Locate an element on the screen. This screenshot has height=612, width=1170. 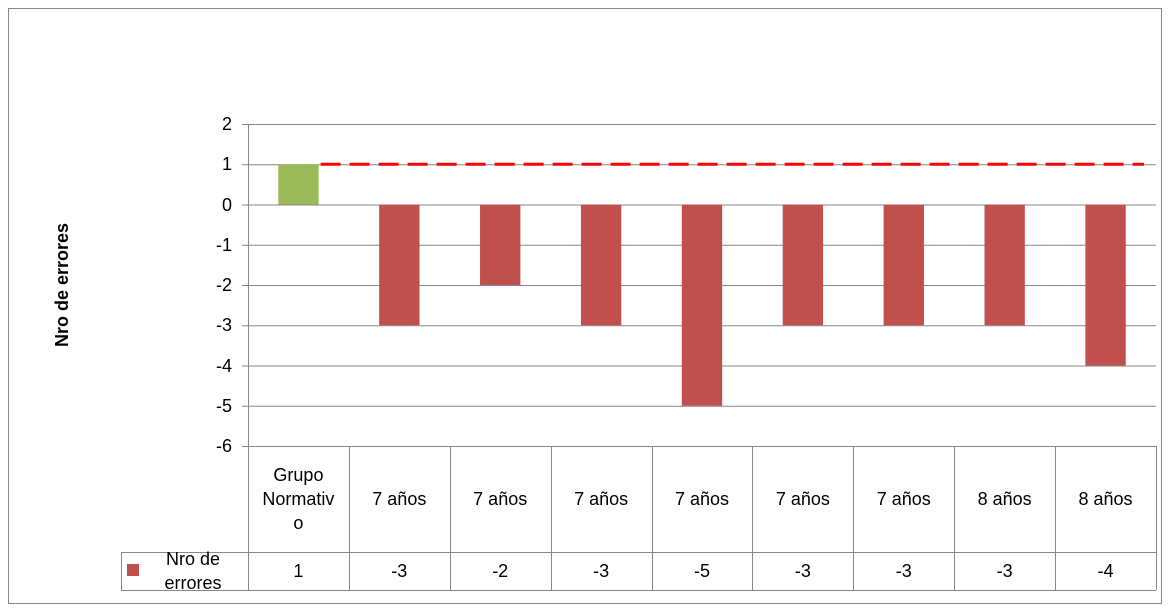
y-tick-label: -2 is located at coordinates (223, 285).